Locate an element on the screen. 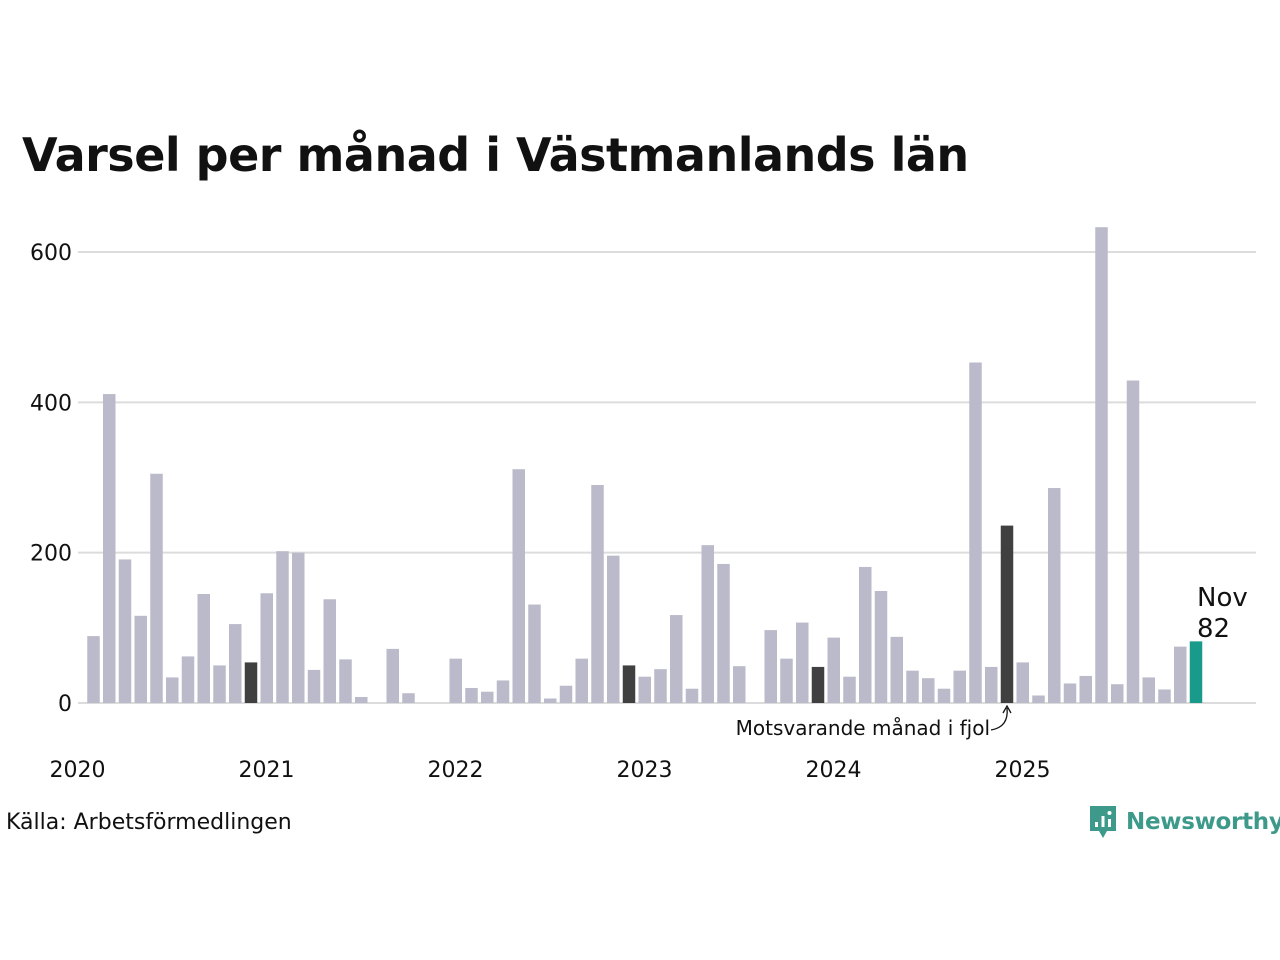  x-tick-label: 2023 is located at coordinates (645, 770).